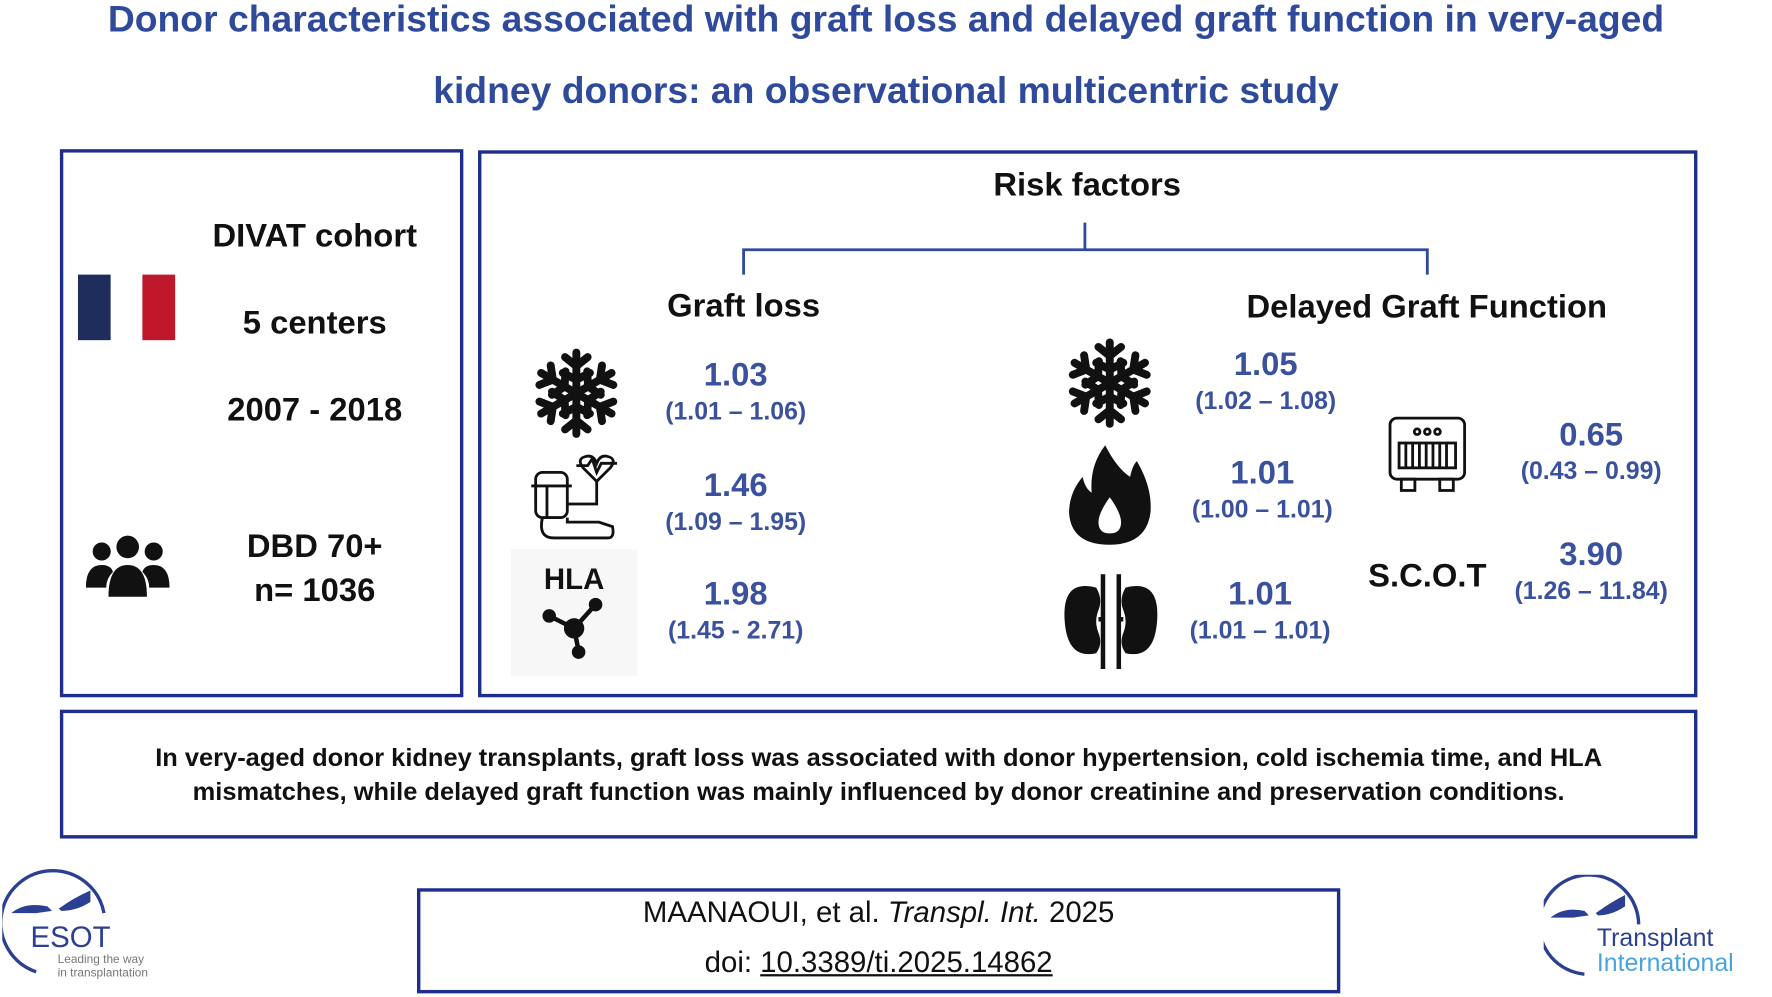  What do you see at coordinates (1266, 400) in the screenshot?
I see `confidence-interval: (1.02 – 1.08)` at bounding box center [1266, 400].